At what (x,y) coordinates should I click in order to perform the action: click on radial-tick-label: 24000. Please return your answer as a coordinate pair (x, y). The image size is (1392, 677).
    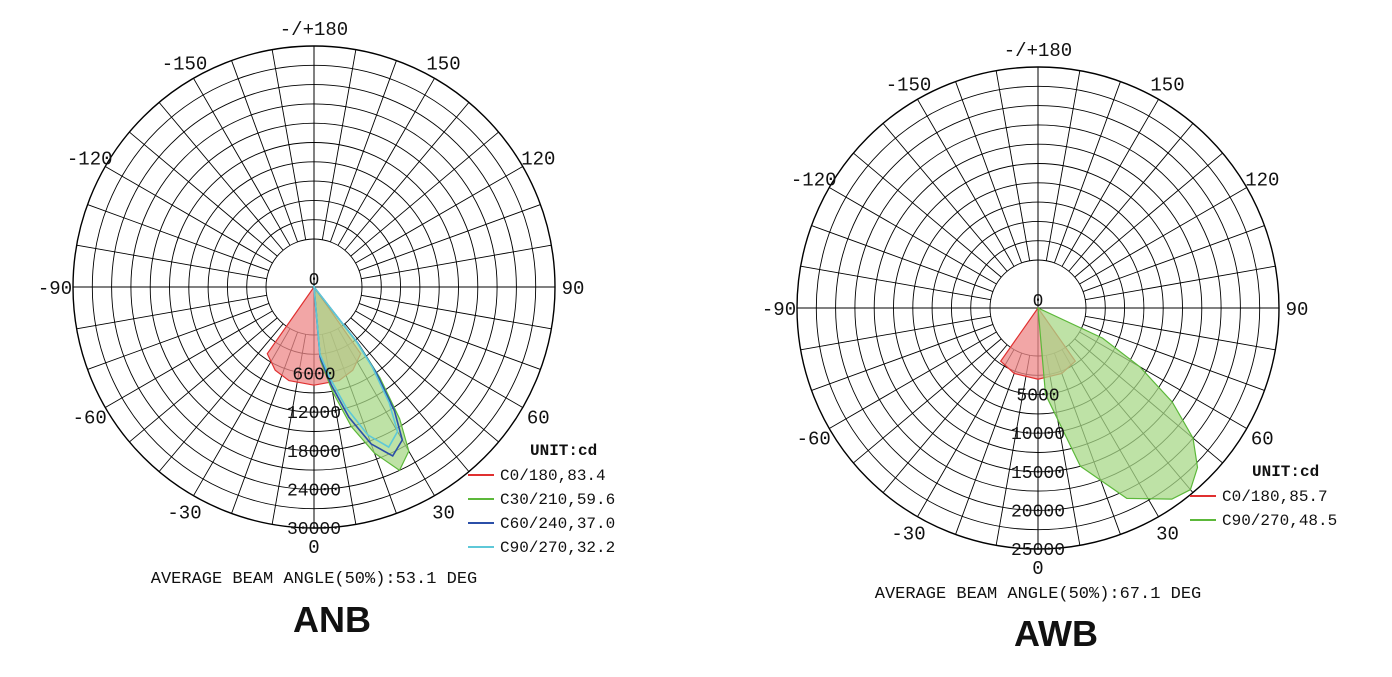
    Looking at the image, I should click on (314, 491).